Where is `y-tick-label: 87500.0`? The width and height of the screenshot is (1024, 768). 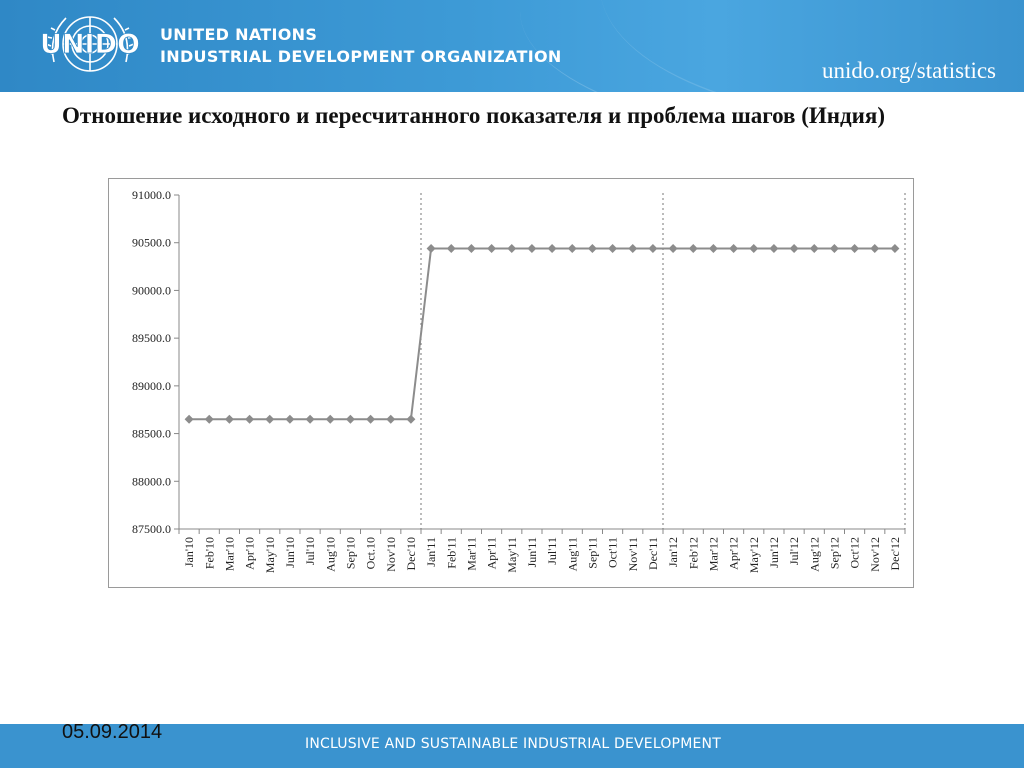
y-tick-label: 87500.0 is located at coordinates (151, 529).